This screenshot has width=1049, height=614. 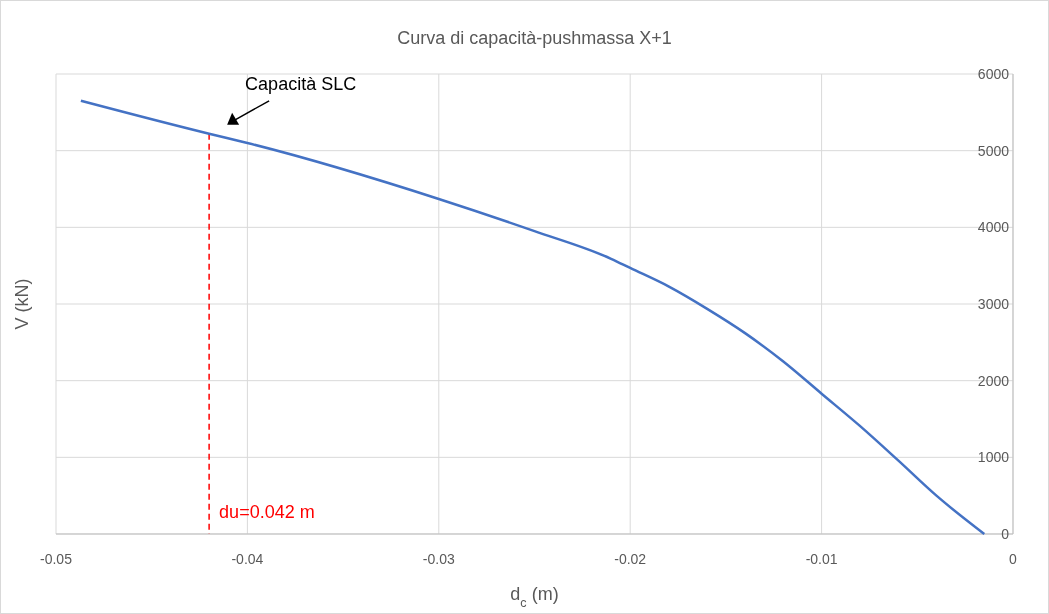 What do you see at coordinates (993, 227) in the screenshot?
I see `y-tick-label: 4000` at bounding box center [993, 227].